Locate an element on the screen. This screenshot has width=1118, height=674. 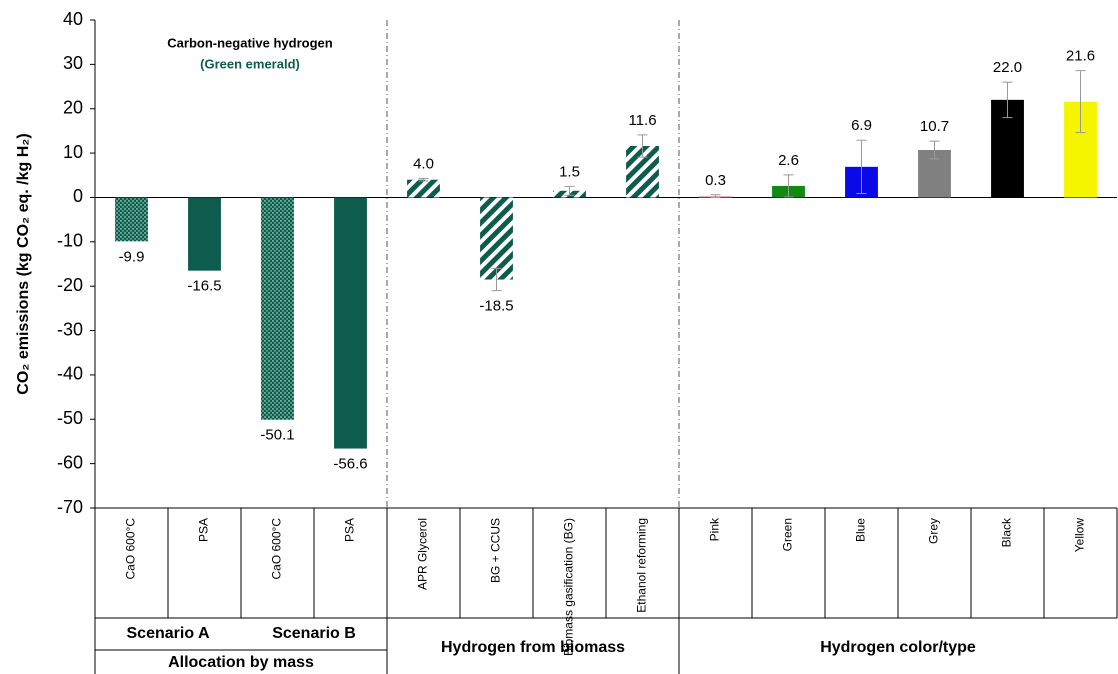
value-label: 11.6 is located at coordinates (642, 120).